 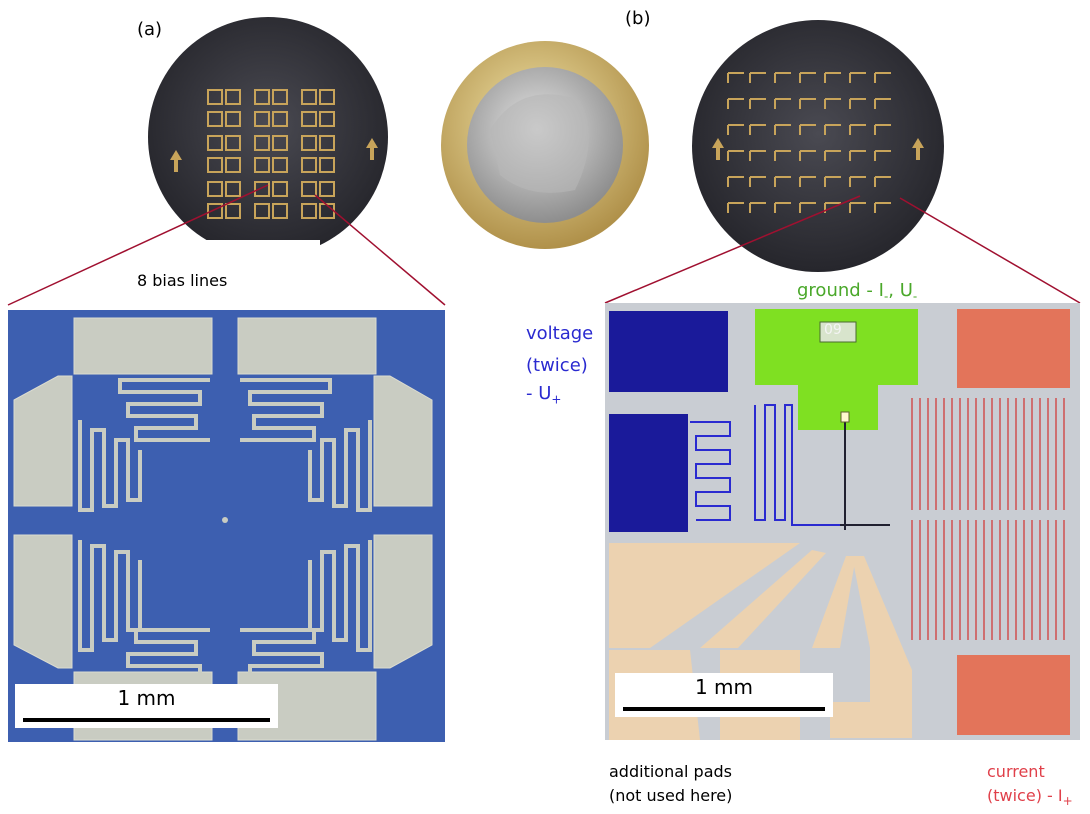 What do you see at coordinates (182, 280) in the screenshot?
I see `bias-lines-label: 8 bias lines` at bounding box center [182, 280].